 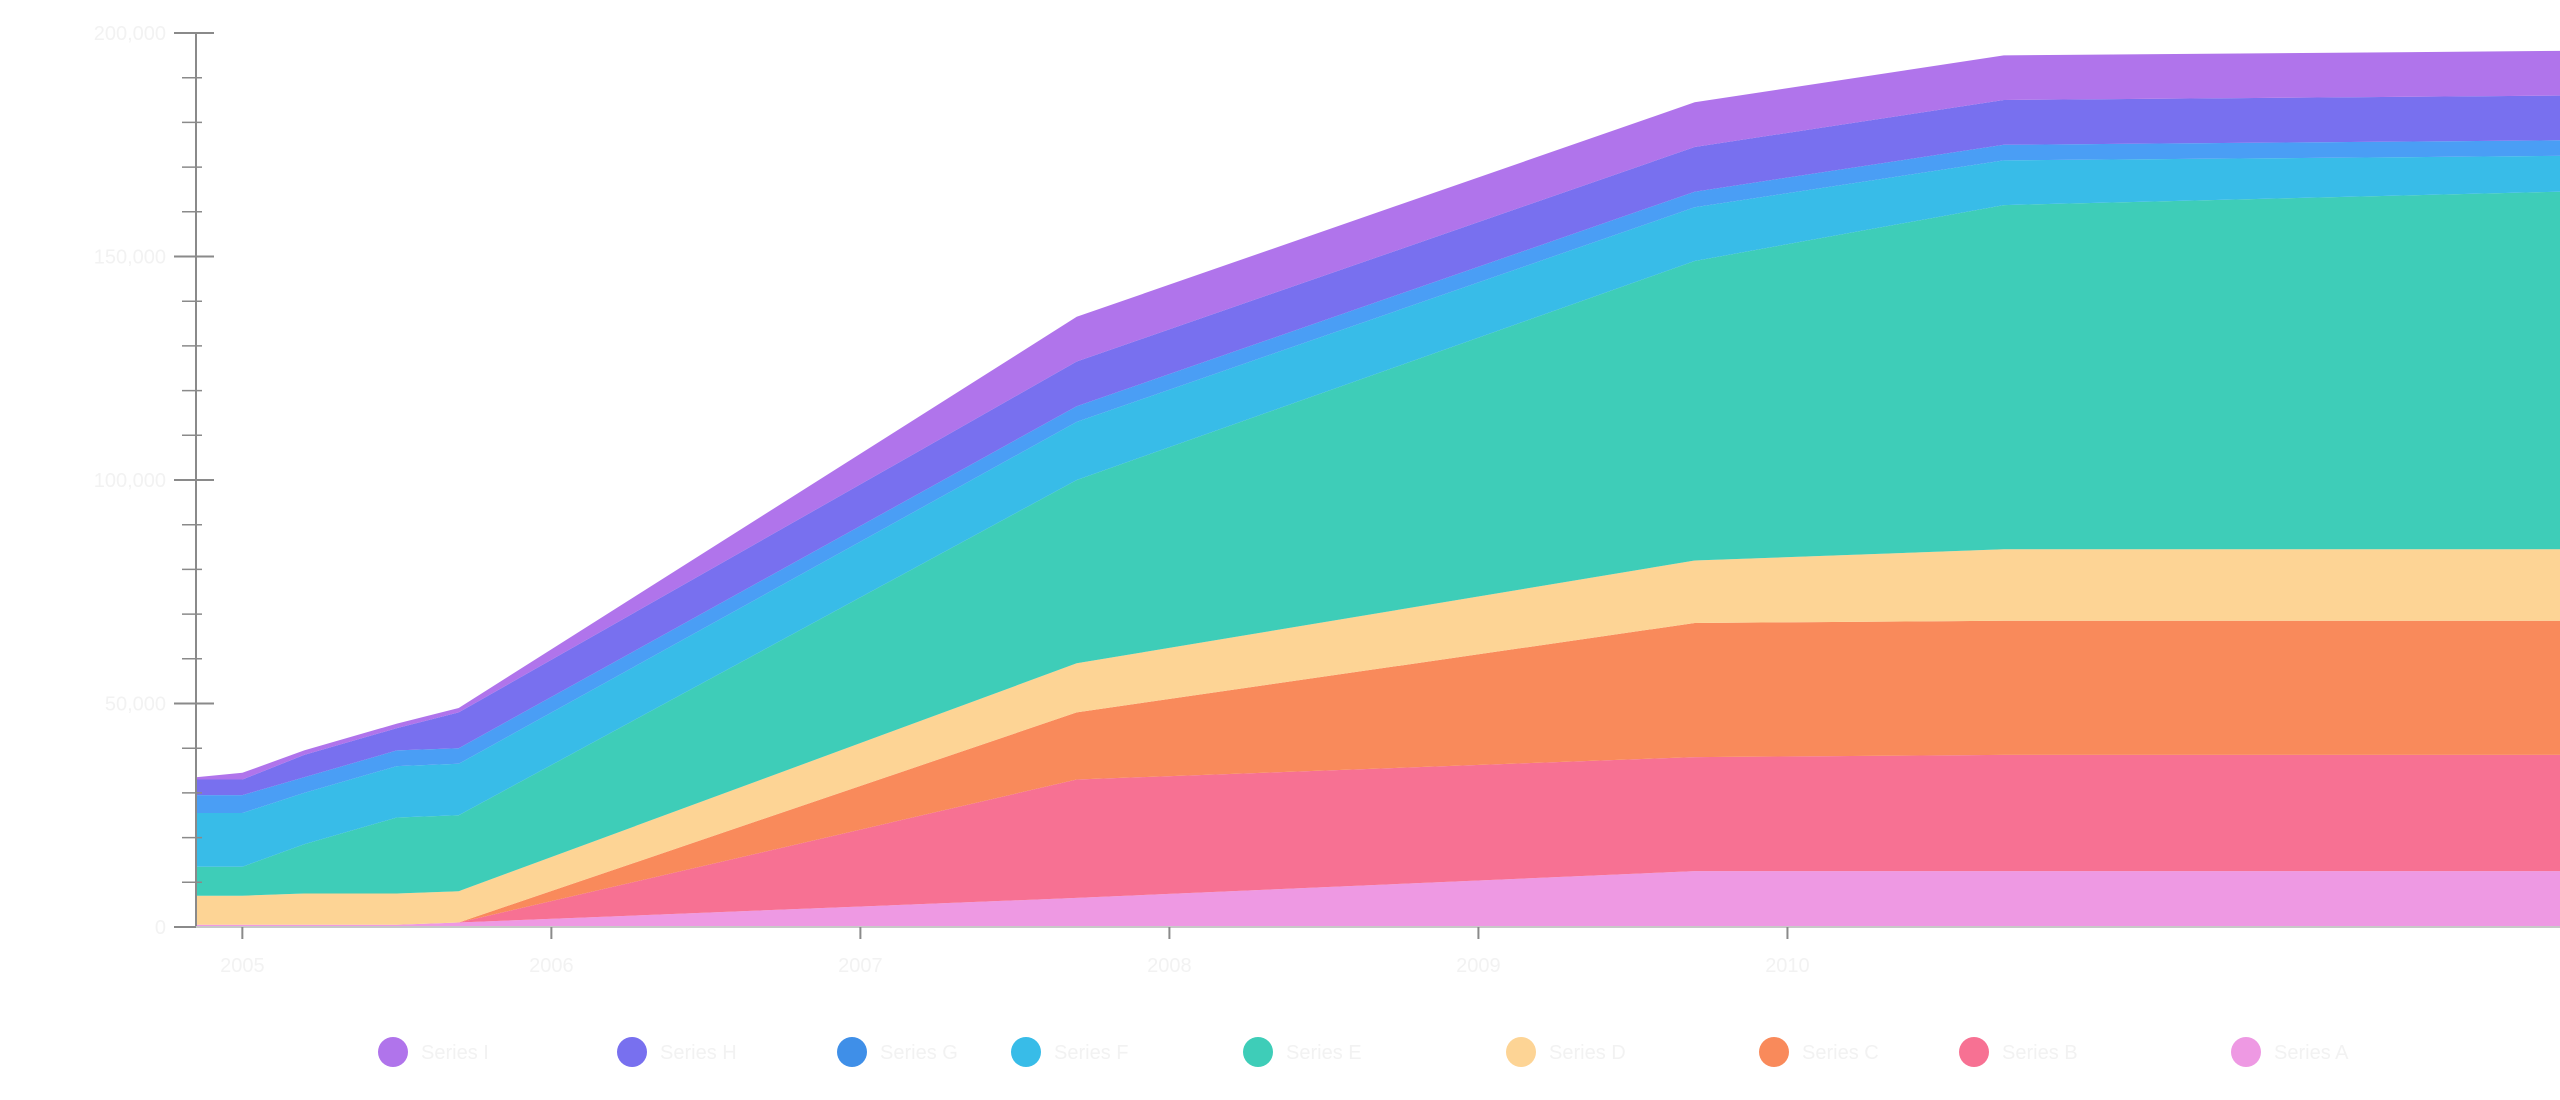 I want to click on legend-label: Series A, so click(x=2311, y=1053).